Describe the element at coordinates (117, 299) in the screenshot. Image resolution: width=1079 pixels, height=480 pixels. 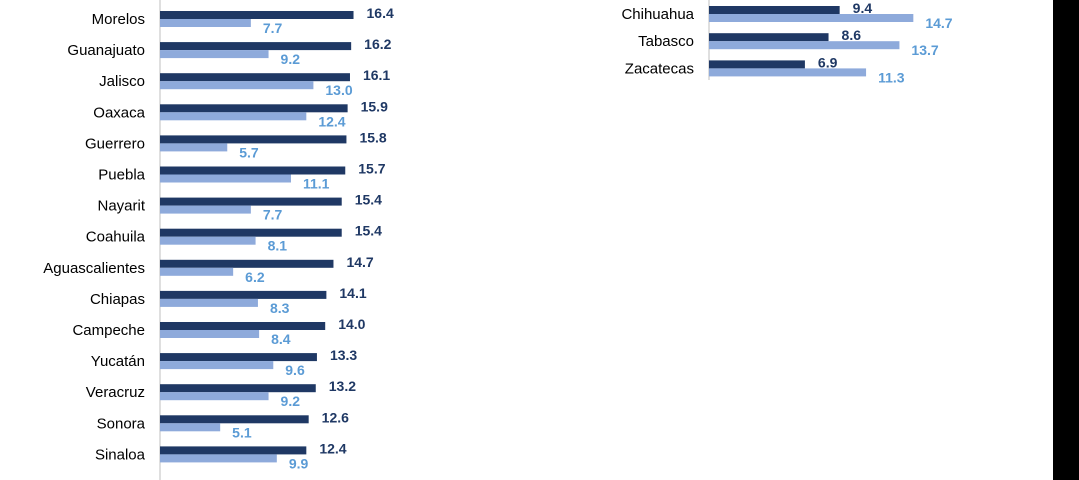
I see `category-label-chiapas: Chiapas` at that location.